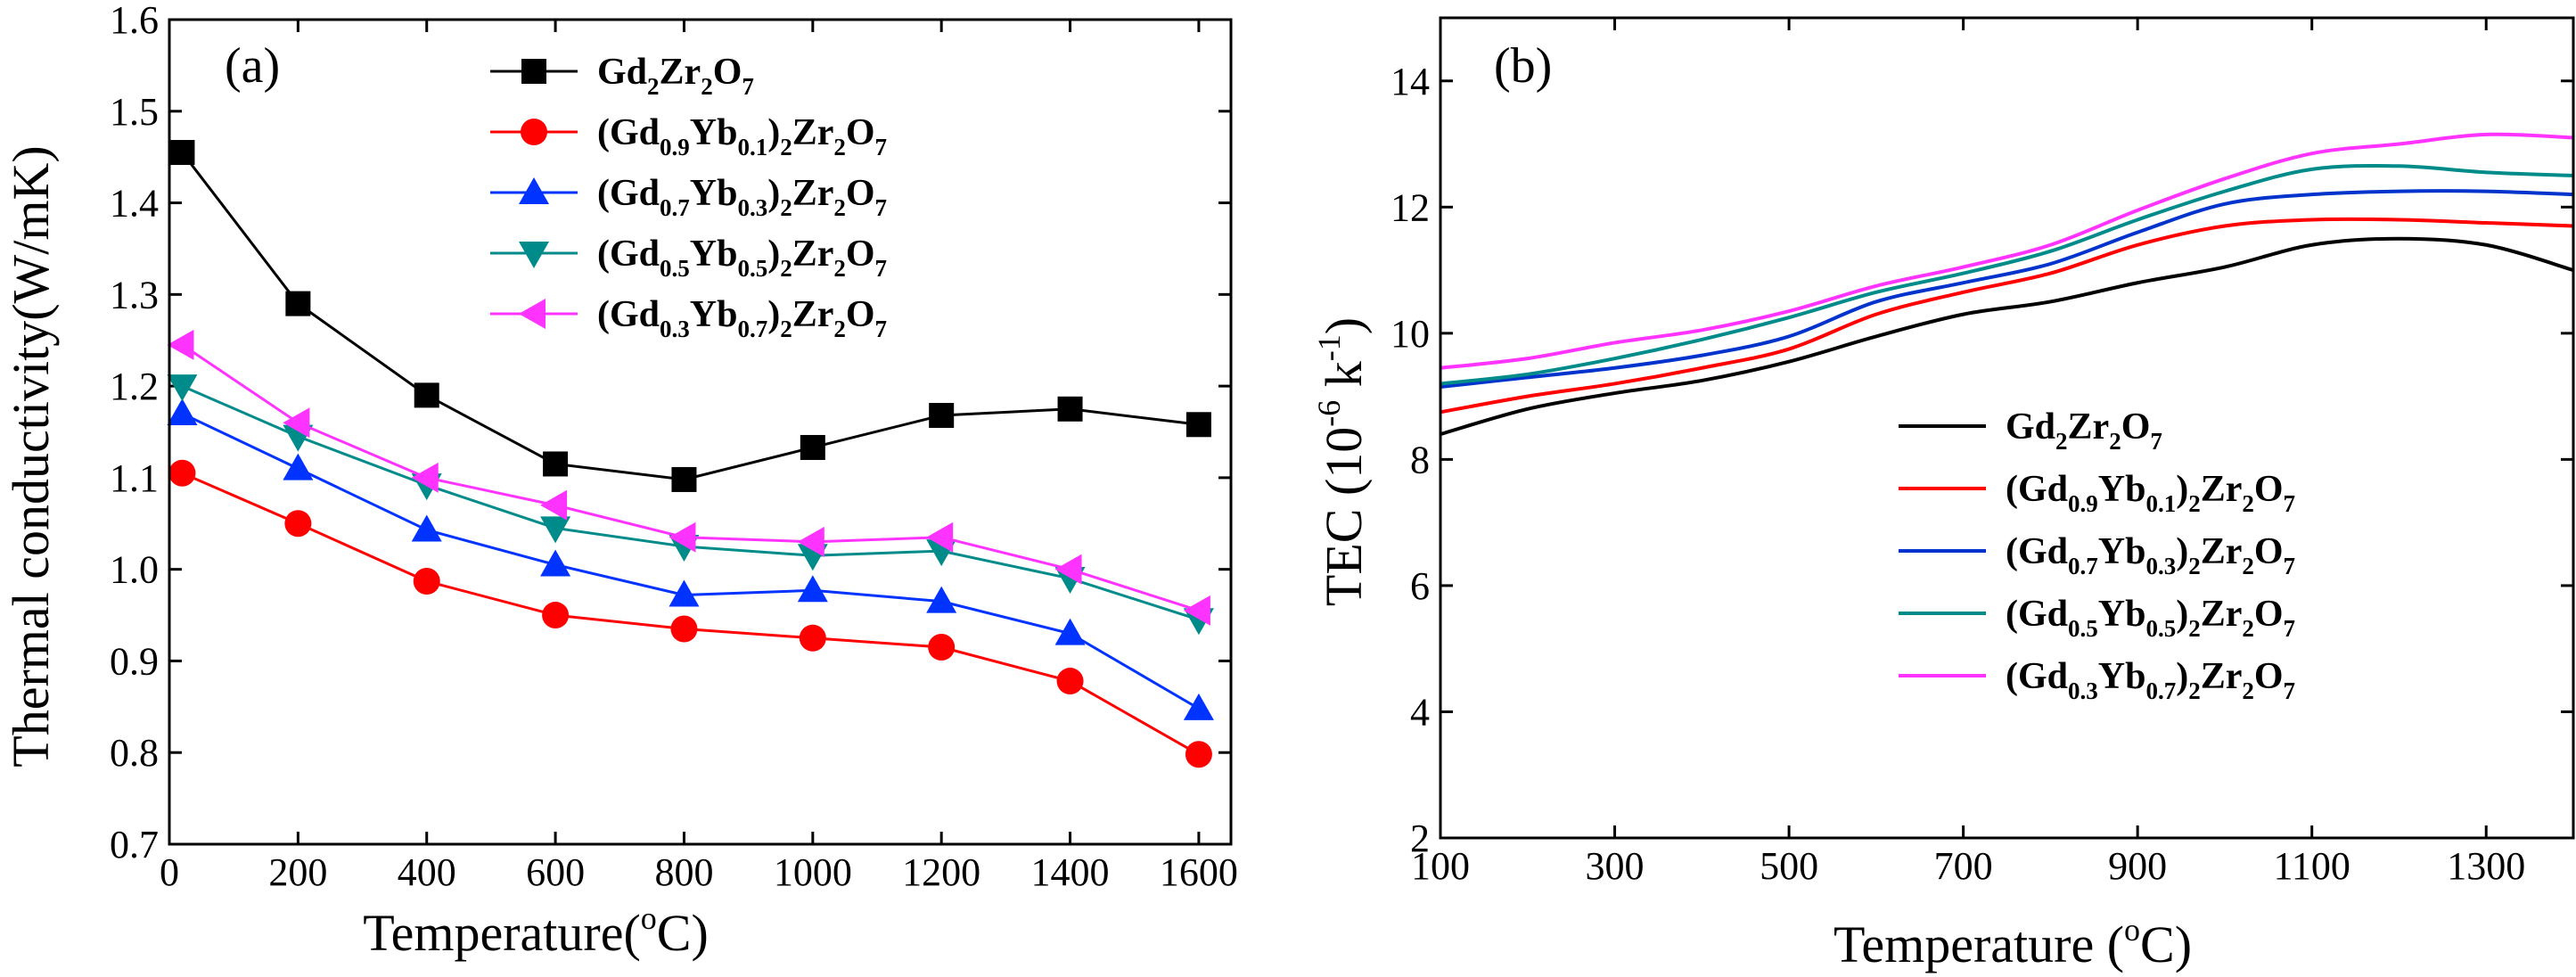 This screenshot has height=977, width=2576. Describe the element at coordinates (134, 844) in the screenshot. I see `y-tick-label: 0.7` at that location.